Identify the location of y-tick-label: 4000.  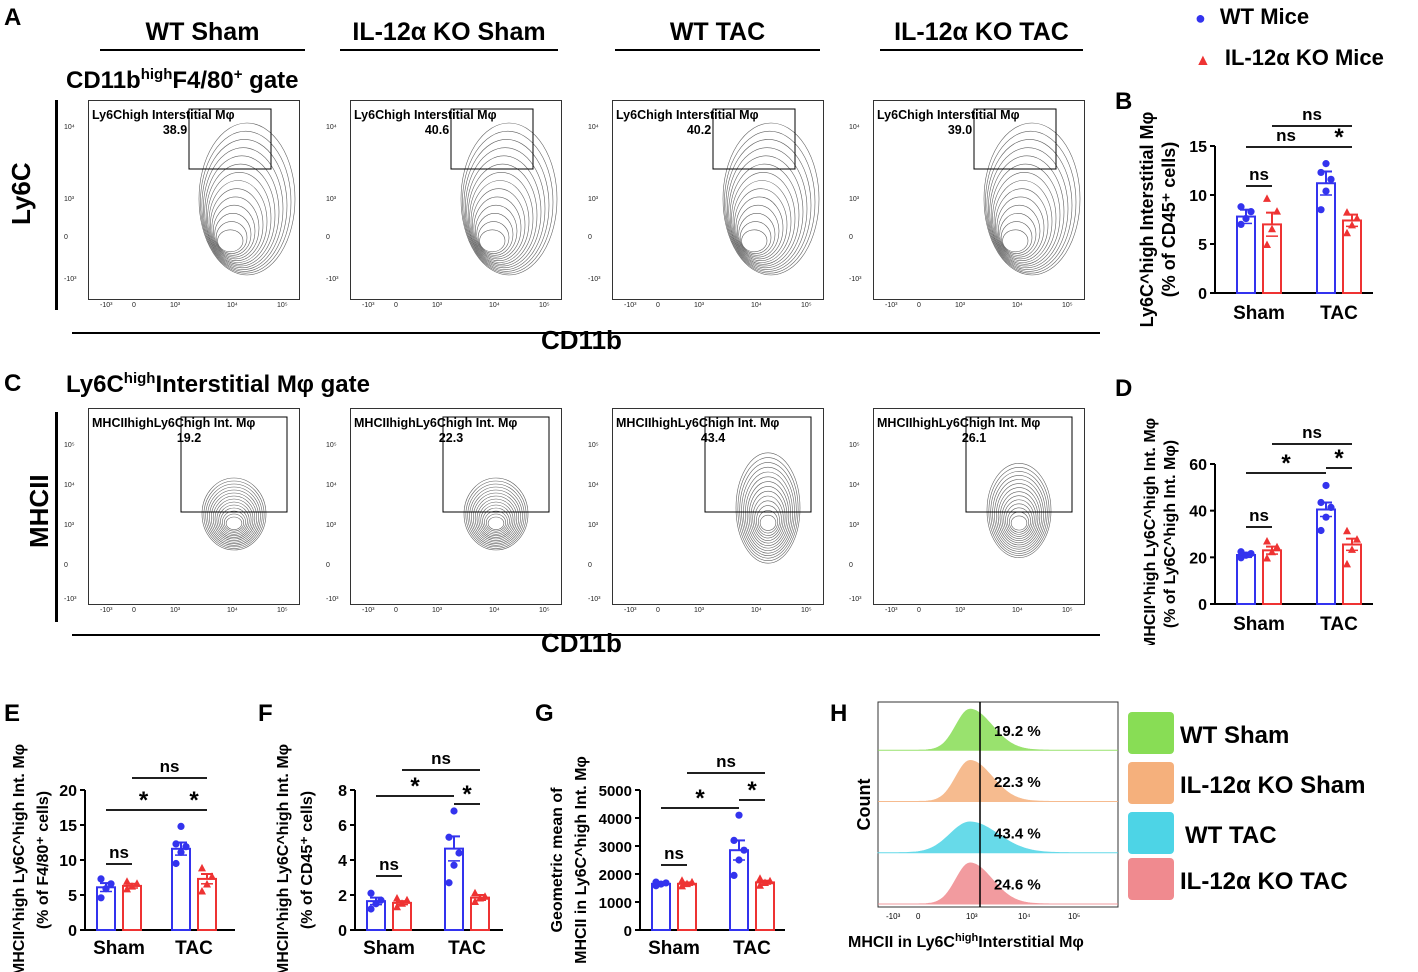
(615, 819).